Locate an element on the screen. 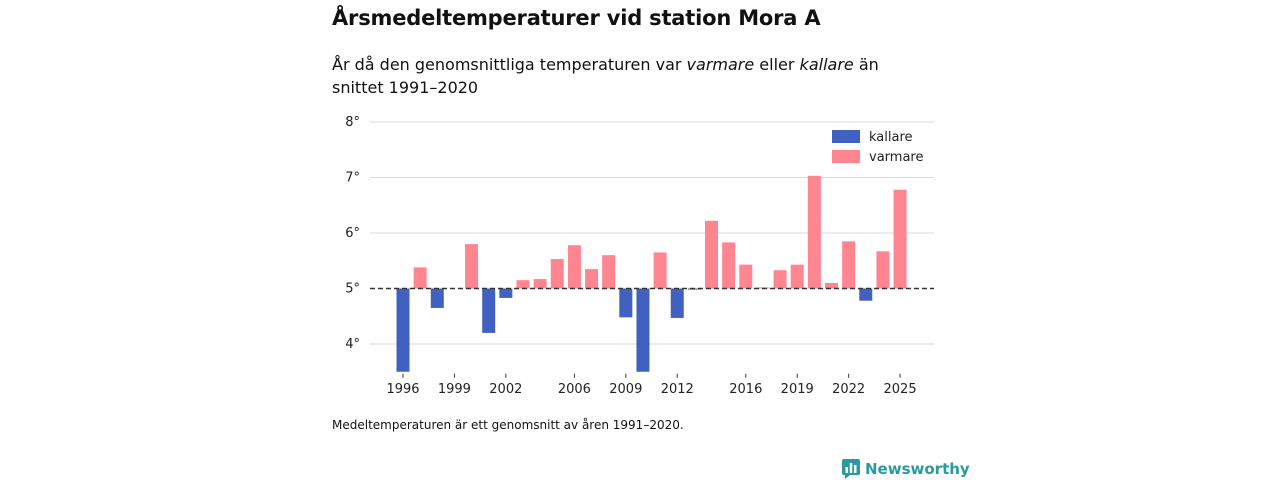 This screenshot has height=480, width=1280. x-tick-label: 1999 is located at coordinates (454, 389).